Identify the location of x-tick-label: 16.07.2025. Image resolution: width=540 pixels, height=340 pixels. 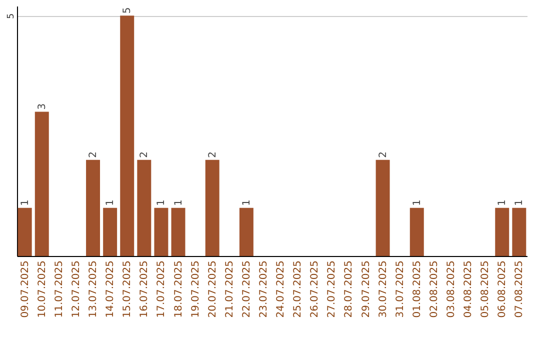
(144, 289).